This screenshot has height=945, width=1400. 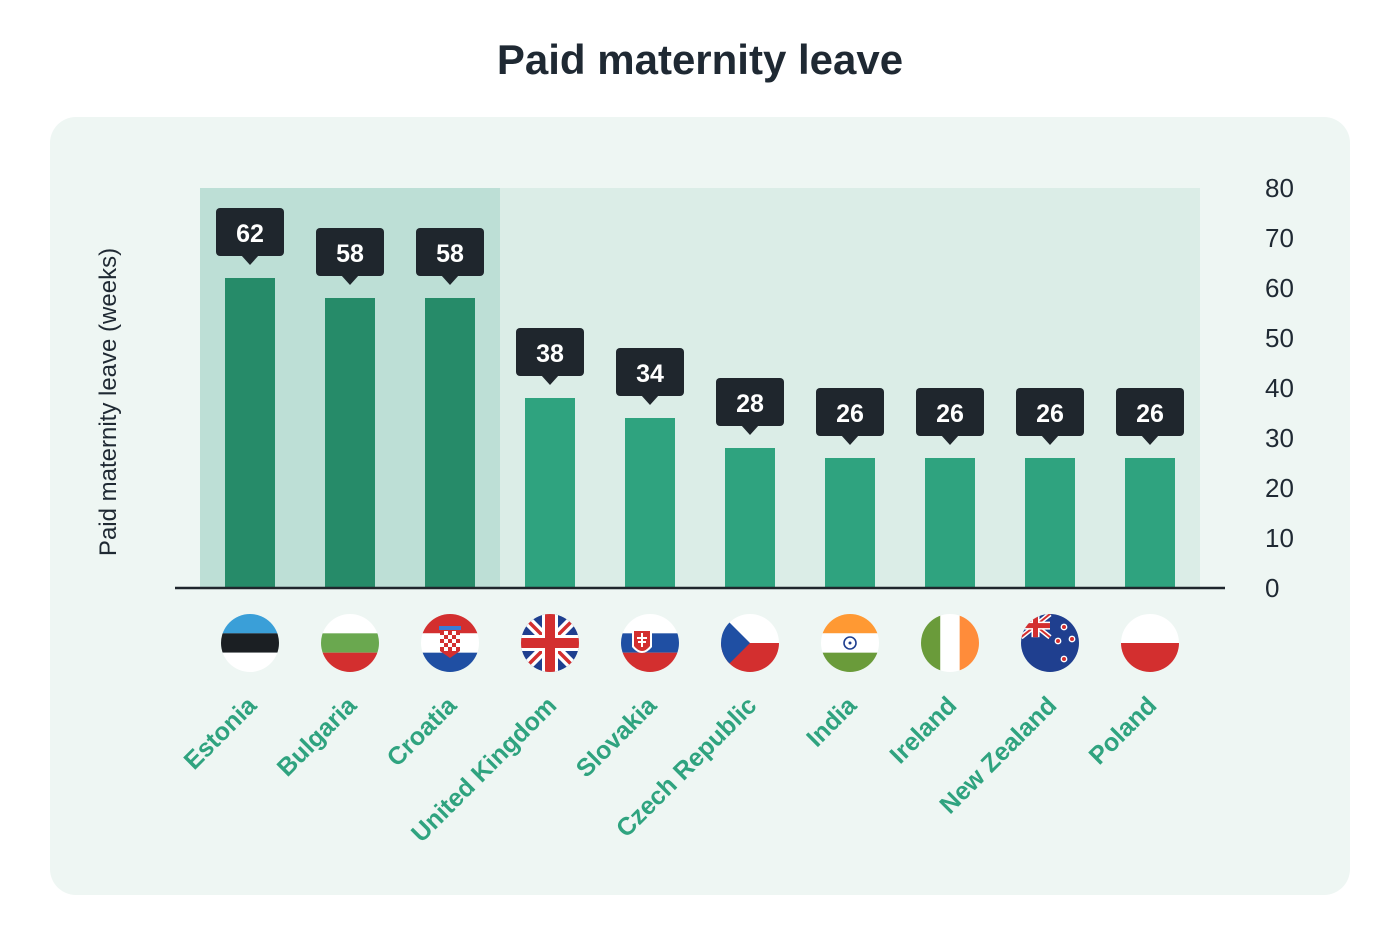 I want to click on category-label-estonia: Estonia, so click(x=221, y=733).